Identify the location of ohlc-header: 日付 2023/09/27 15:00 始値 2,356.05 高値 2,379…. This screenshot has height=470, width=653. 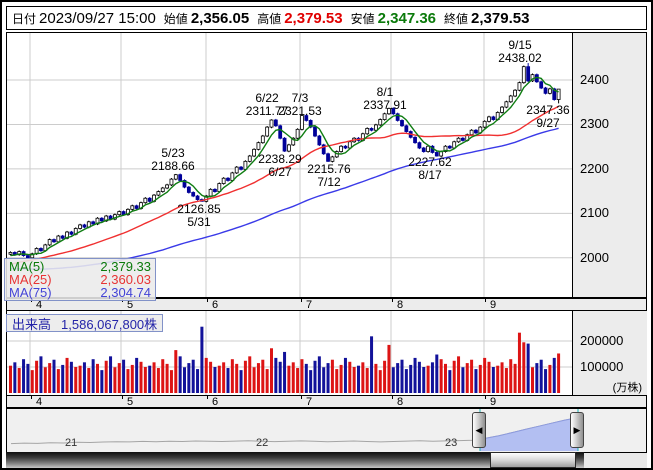
(326, 18).